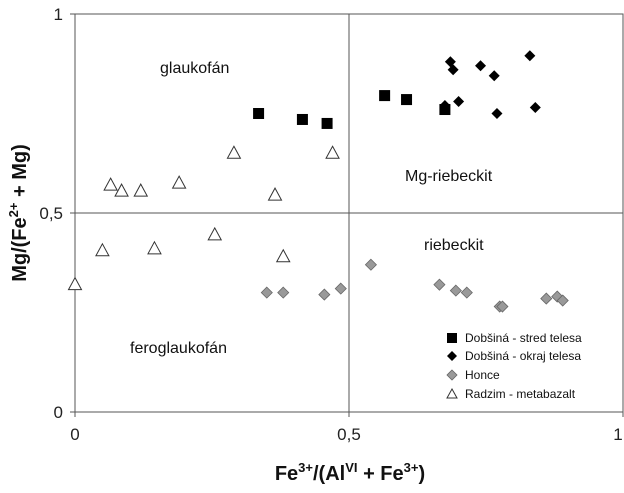 This screenshot has width=624, height=493. What do you see at coordinates (490, 84) in the screenshot?
I see `series-dobsina-okraj-telesa` at bounding box center [490, 84].